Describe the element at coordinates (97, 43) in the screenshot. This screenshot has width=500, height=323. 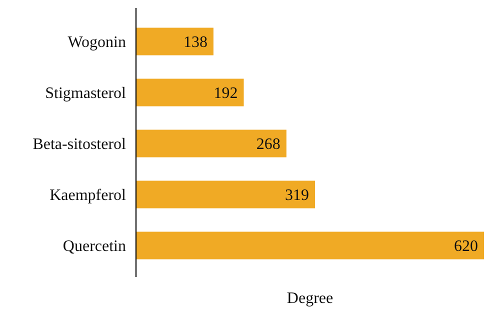
I see `y-tick-label: Wogonin` at that location.